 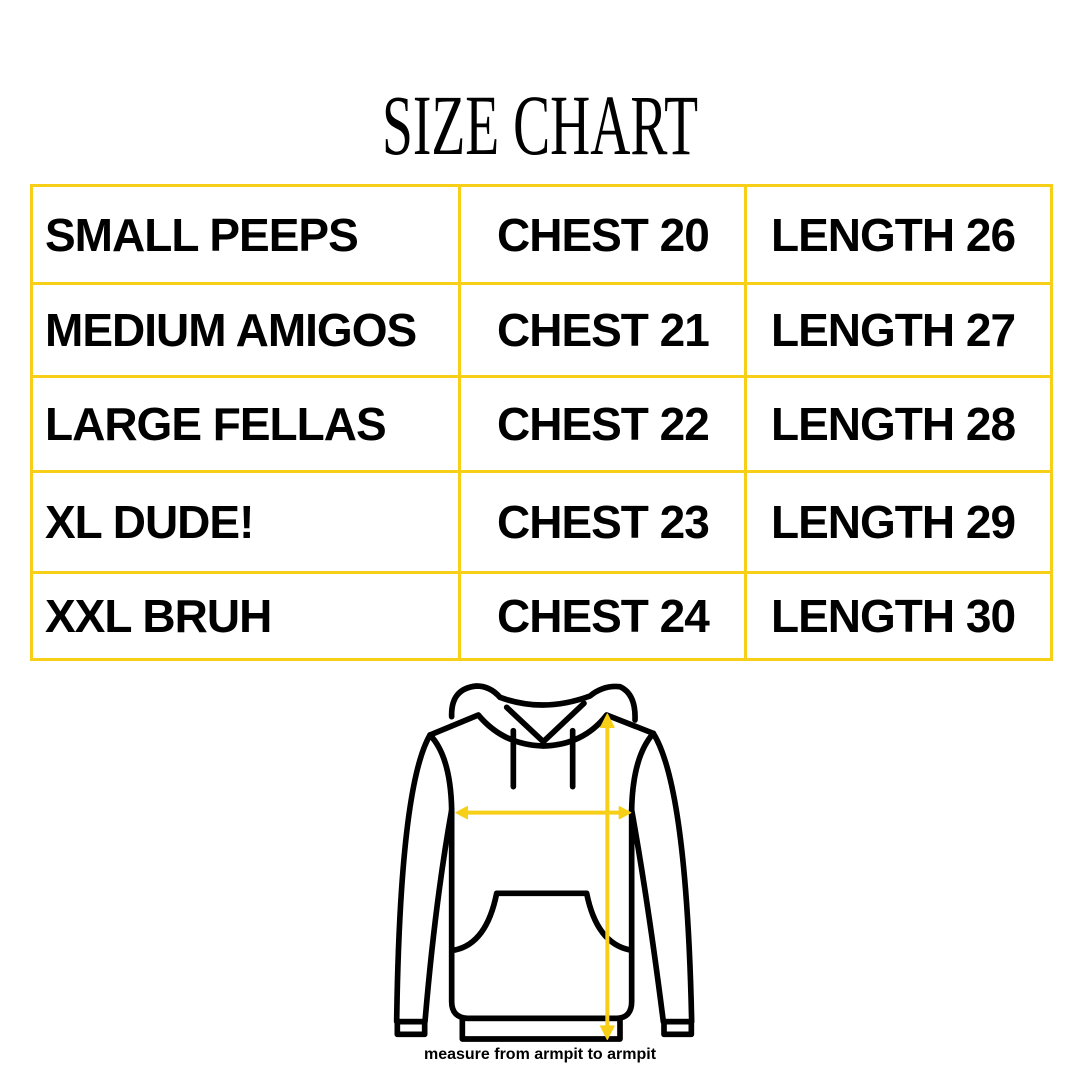 I want to click on length-cell: LENGTH 28, so click(x=898, y=424).